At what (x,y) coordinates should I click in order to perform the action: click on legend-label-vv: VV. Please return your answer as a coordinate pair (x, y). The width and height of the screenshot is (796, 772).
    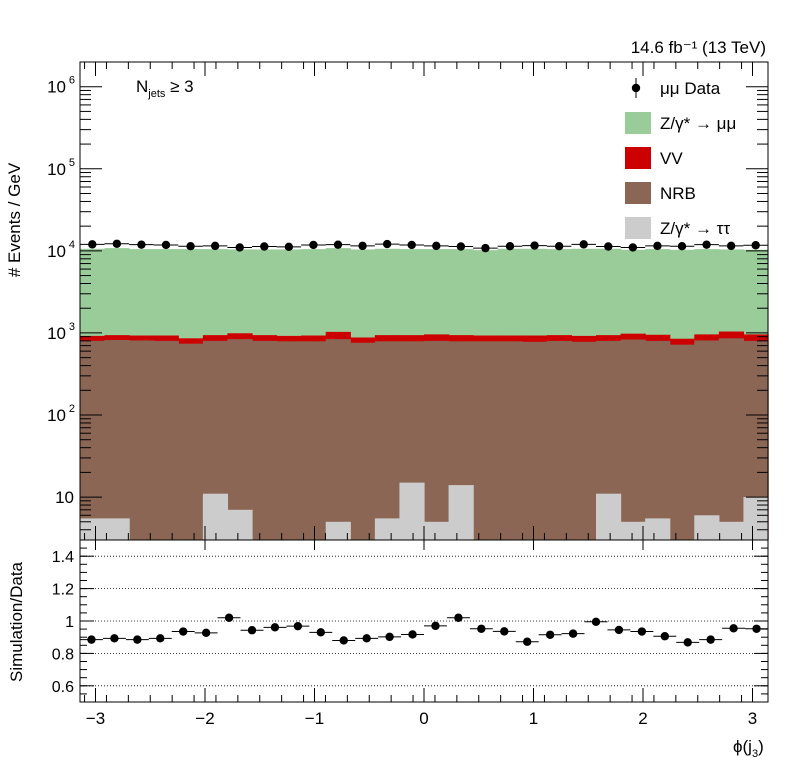
    Looking at the image, I should click on (671, 158).